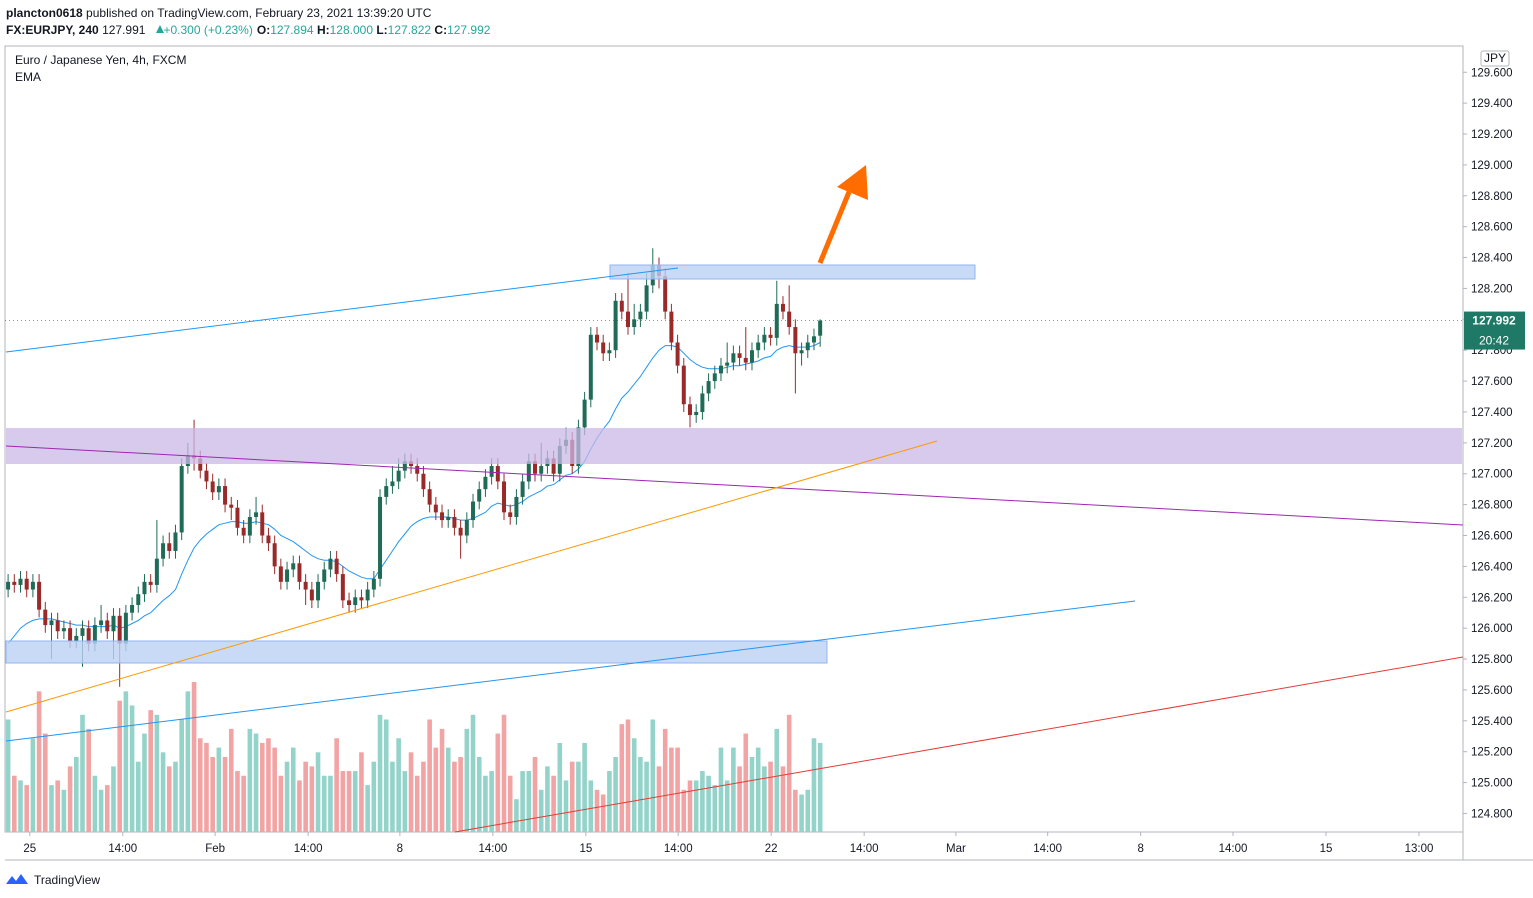  Describe the element at coordinates (17, 879) in the screenshot. I see `logo-icon` at that location.